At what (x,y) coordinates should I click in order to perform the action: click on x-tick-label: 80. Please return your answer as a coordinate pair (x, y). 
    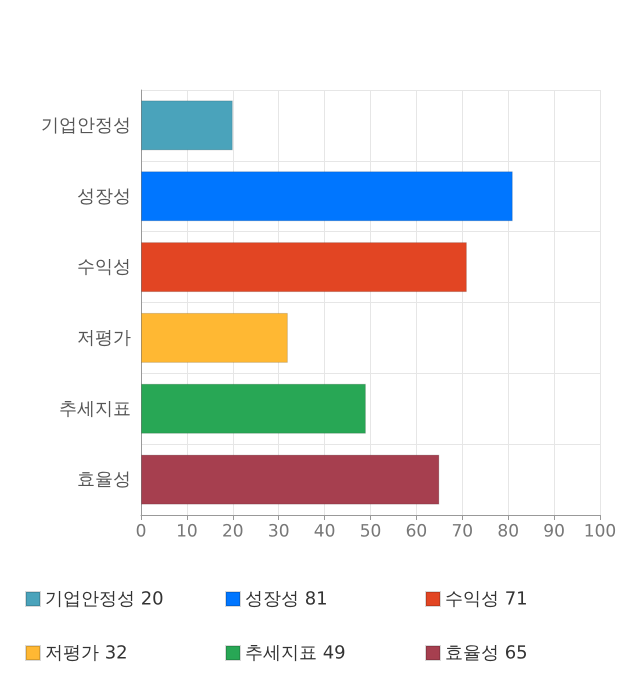
    Looking at the image, I should click on (508, 532).